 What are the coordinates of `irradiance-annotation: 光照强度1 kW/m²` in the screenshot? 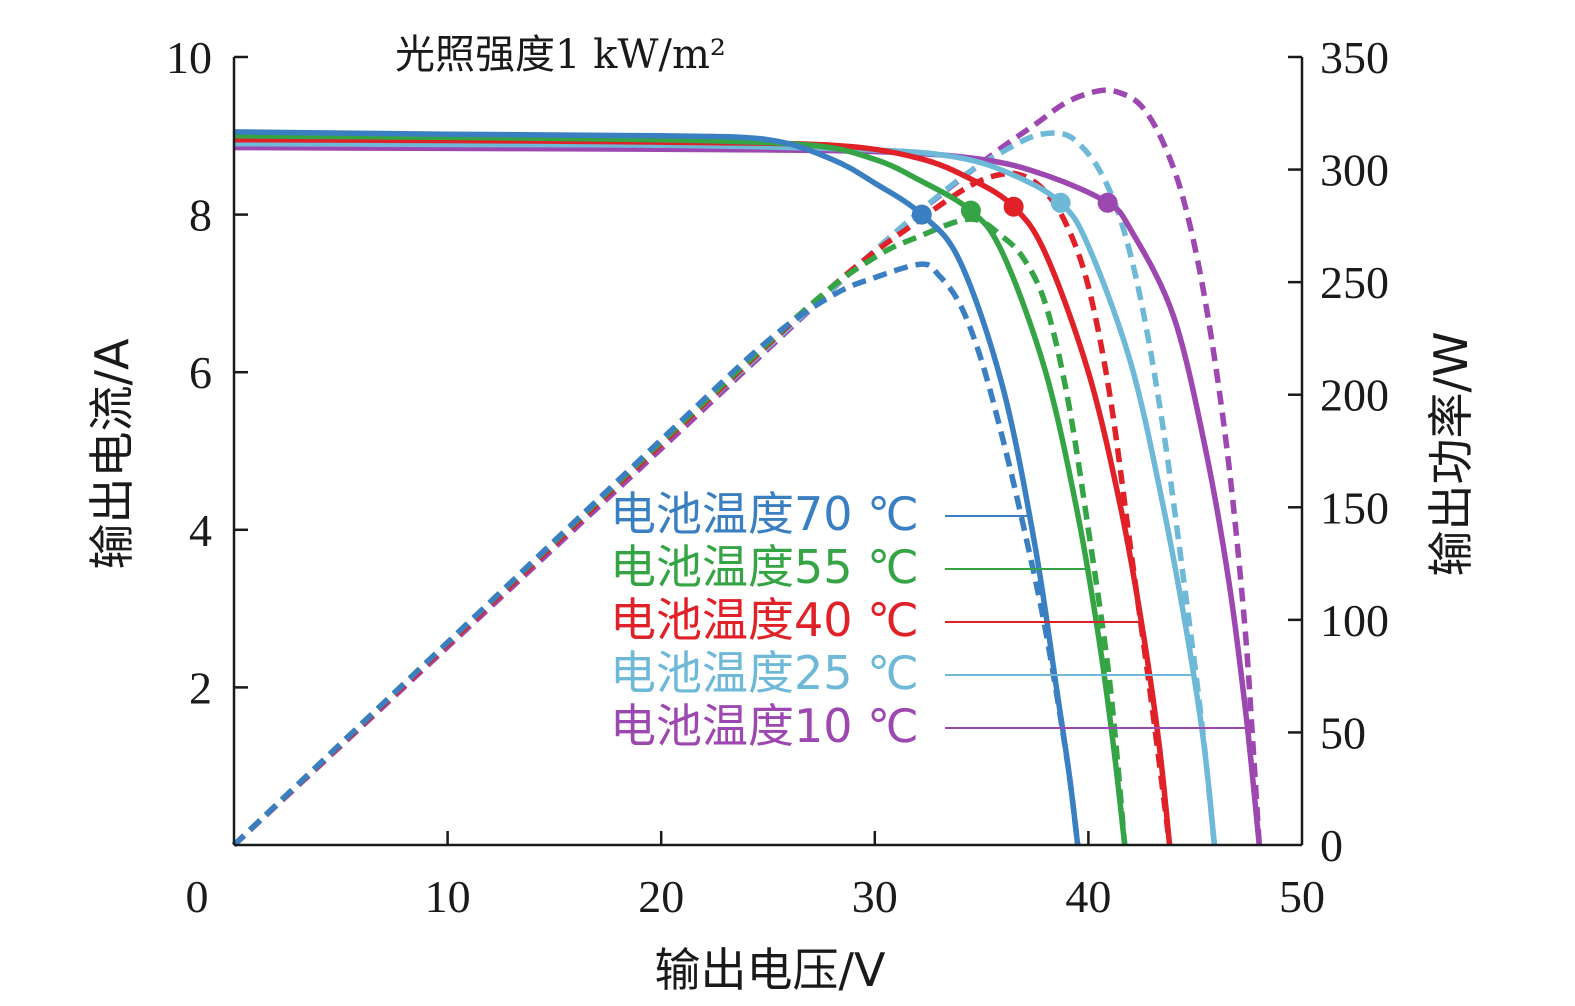 It's located at (560, 55).